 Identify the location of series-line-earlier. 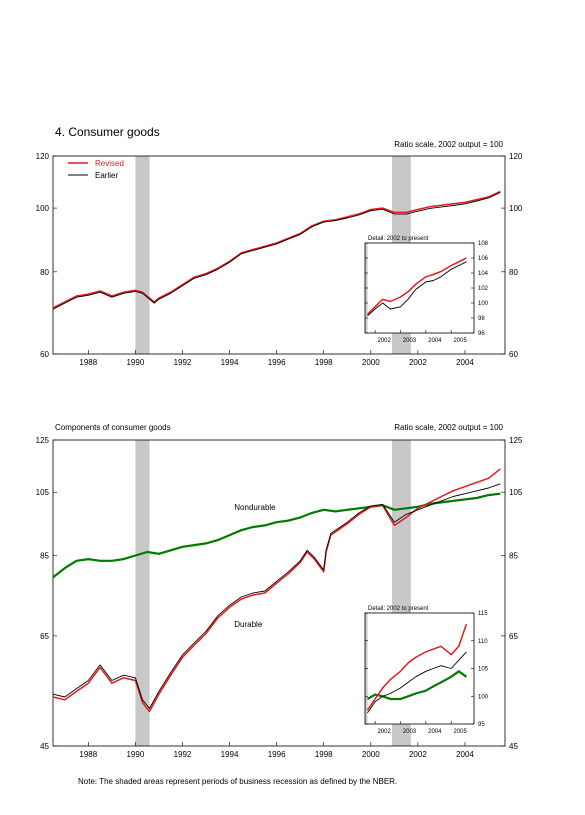
(276, 251).